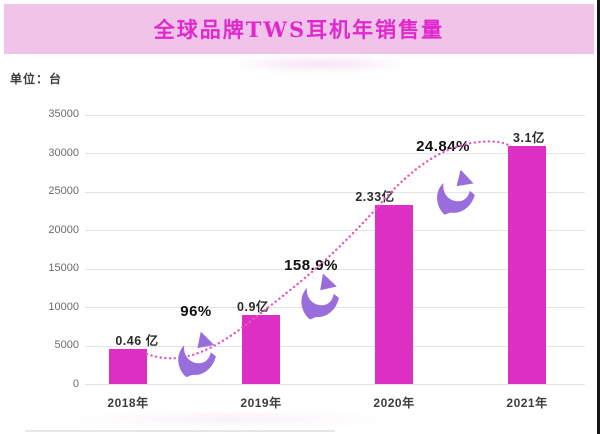 This screenshot has height=434, width=600. Describe the element at coordinates (36, 79) in the screenshot. I see `y-axis-unit-label: 单位：台` at that location.